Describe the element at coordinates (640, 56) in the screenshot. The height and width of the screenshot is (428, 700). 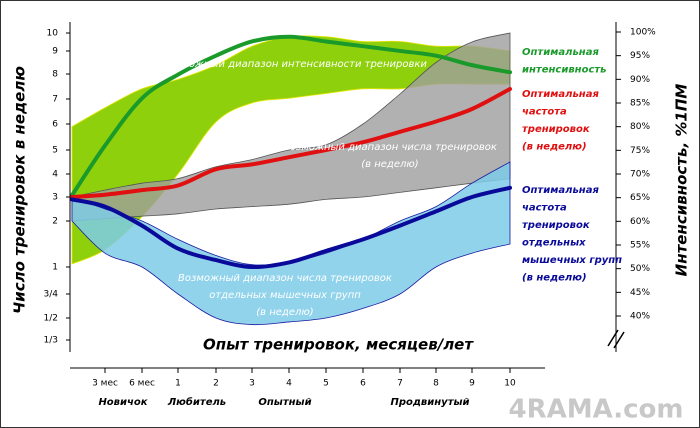
I see `y2-tick-label: 95%` at that location.